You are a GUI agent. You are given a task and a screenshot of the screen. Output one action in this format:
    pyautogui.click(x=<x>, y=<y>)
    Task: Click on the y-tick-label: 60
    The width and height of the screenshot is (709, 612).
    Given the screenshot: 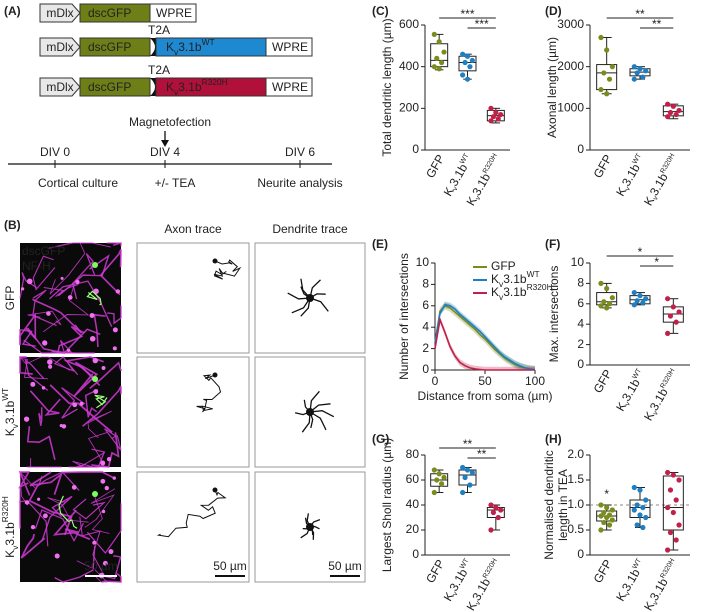 What is the action you would take?
    pyautogui.click(x=413, y=479)
    